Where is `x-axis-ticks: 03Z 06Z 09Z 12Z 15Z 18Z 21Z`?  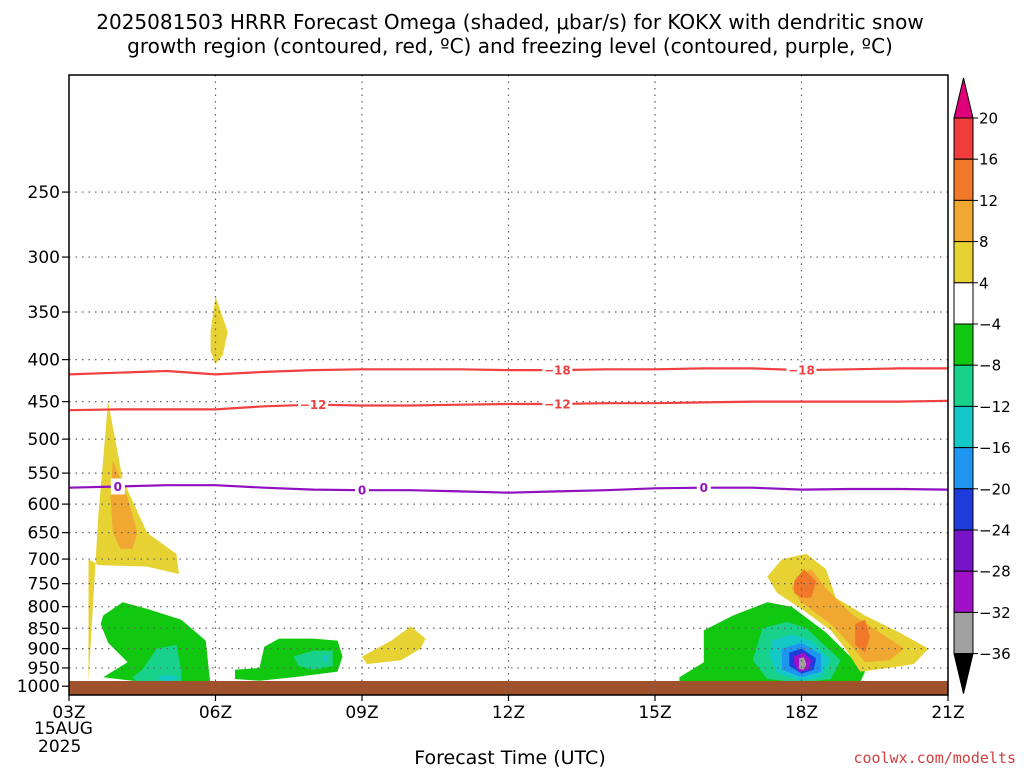 x-axis-ticks: 03Z 06Z 09Z 12Z 15Z 18Z 21Z is located at coordinates (508, 709).